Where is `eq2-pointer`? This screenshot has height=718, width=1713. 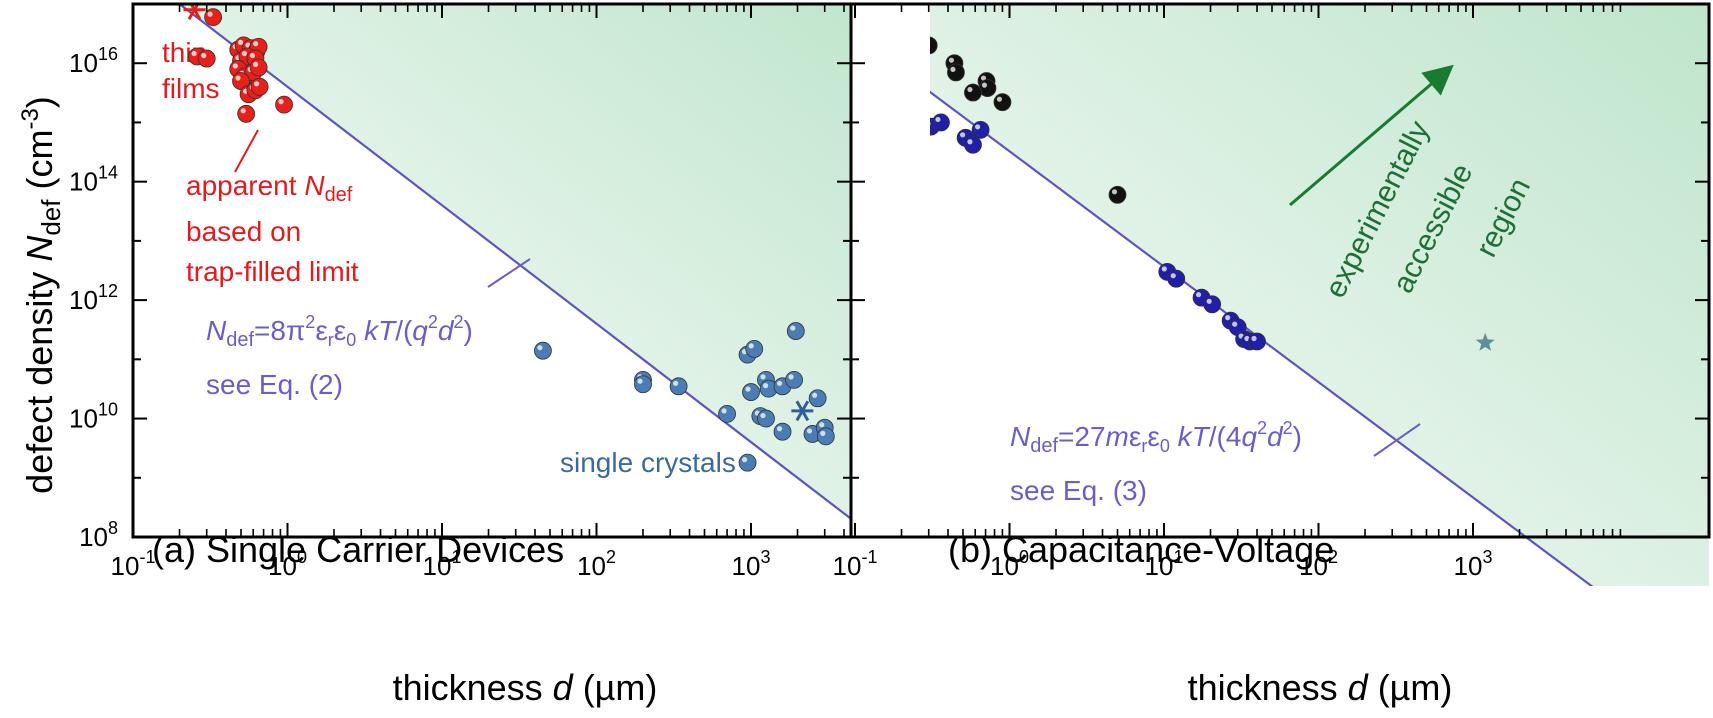 eq2-pointer is located at coordinates (509, 273).